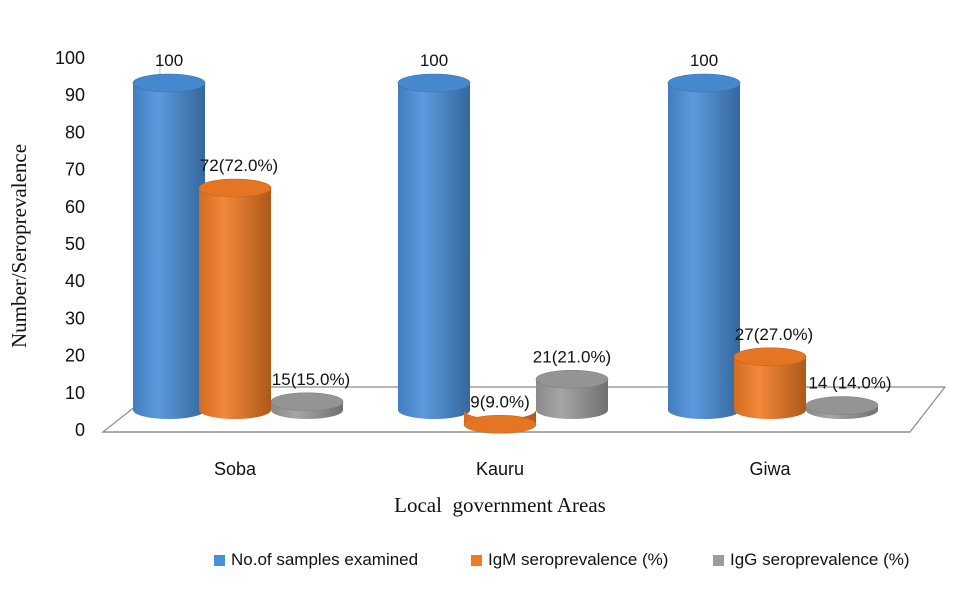 This screenshot has width=960, height=592. I want to click on data-label: 21(21.0%), so click(572, 356).